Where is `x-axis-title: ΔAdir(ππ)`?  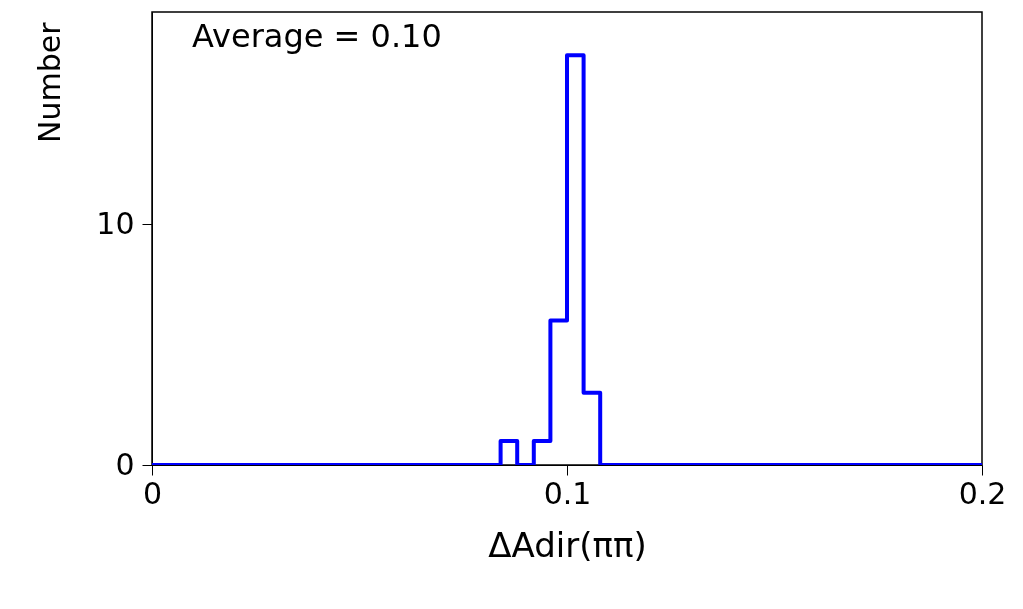 x-axis-title: ΔAdir(ππ) is located at coordinates (567, 544).